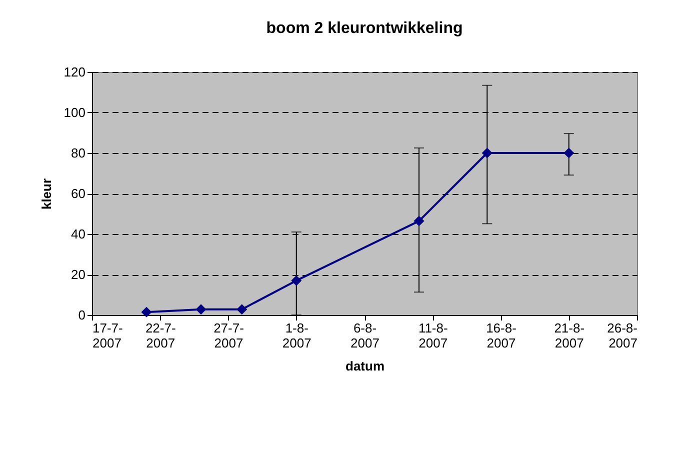 This screenshot has height=457, width=690. Describe the element at coordinates (46, 194) in the screenshot. I see `y-axis-title: kleur` at that location.